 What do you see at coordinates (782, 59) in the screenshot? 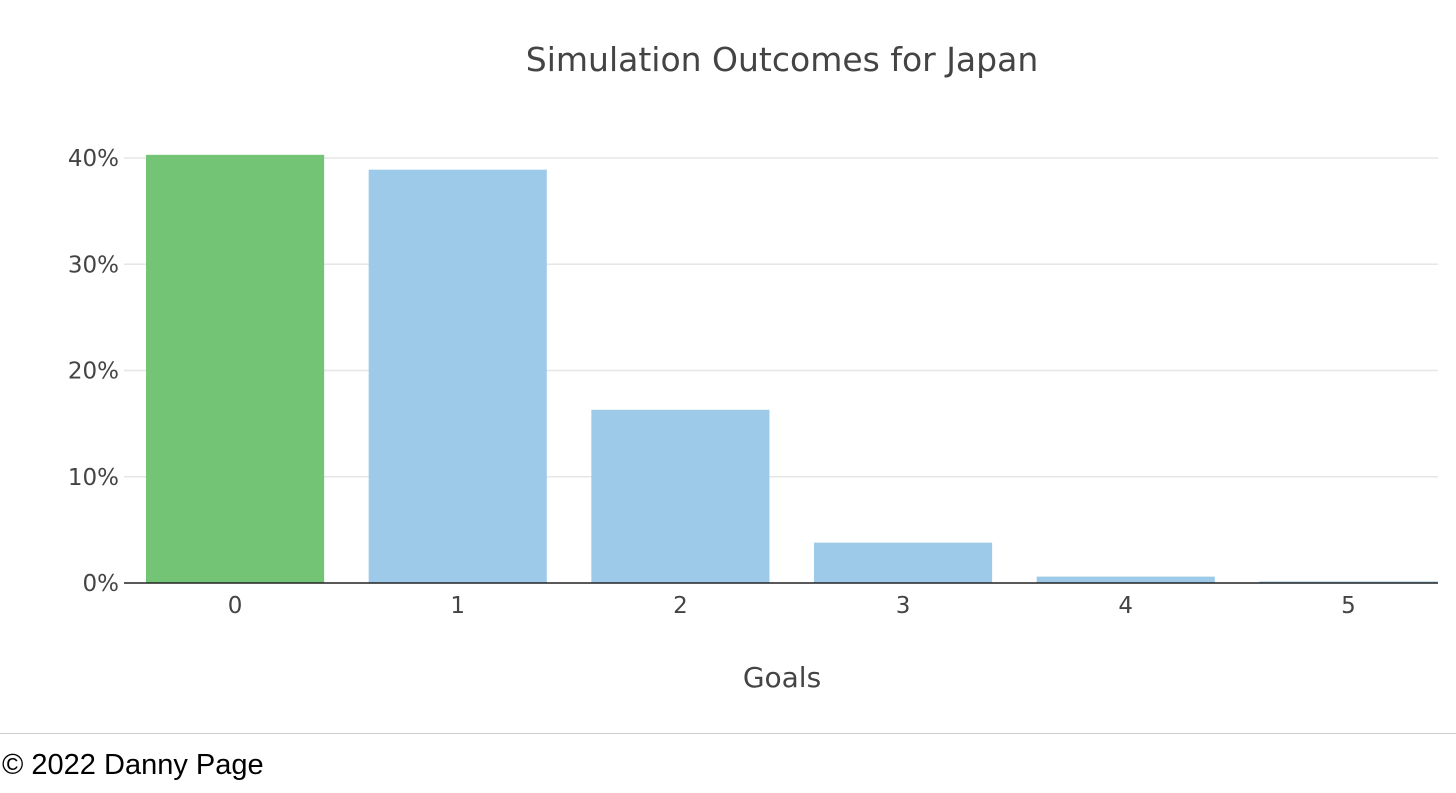
I see `chart-title: Simulation Outcomes for Japan` at bounding box center [782, 59].